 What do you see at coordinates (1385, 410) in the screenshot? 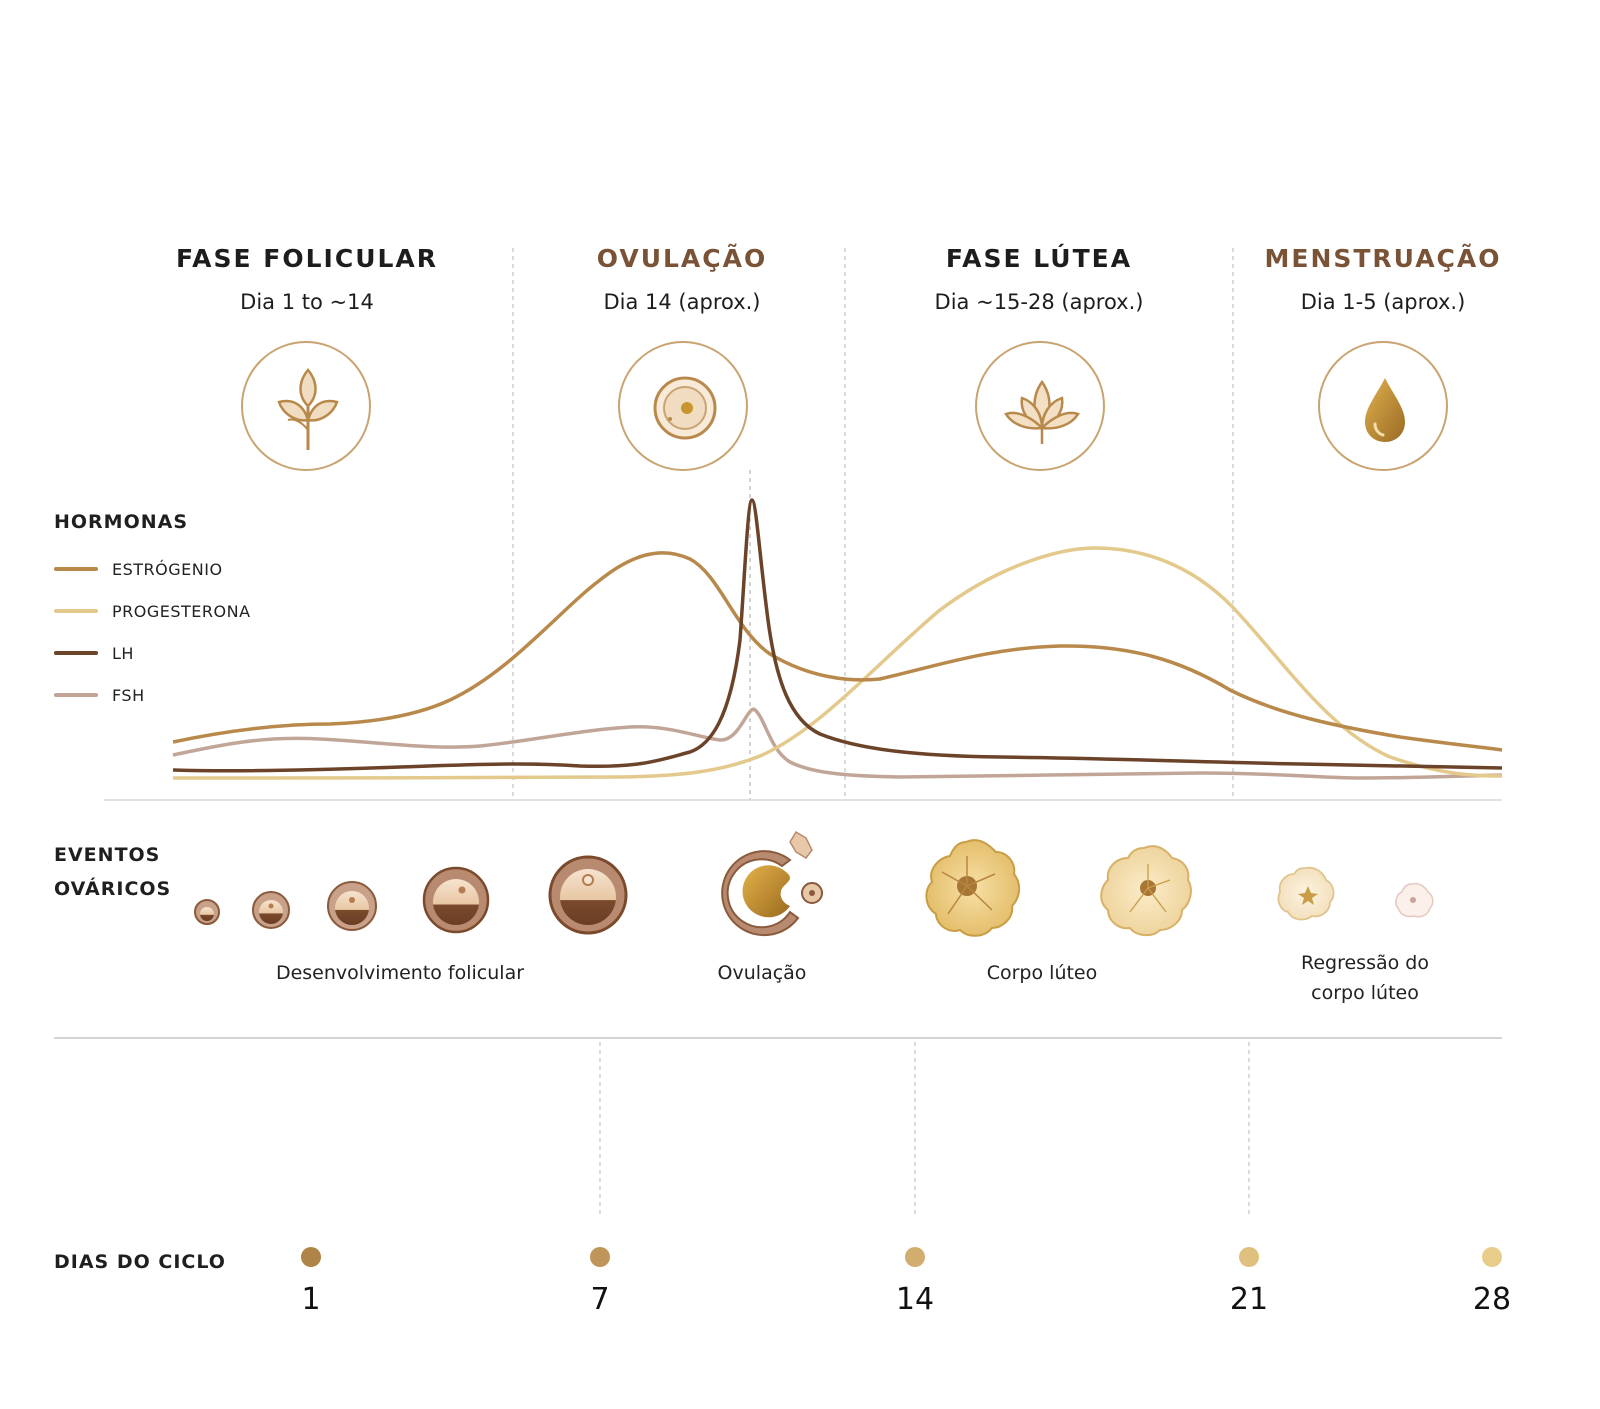
I see `drop-icon` at bounding box center [1385, 410].